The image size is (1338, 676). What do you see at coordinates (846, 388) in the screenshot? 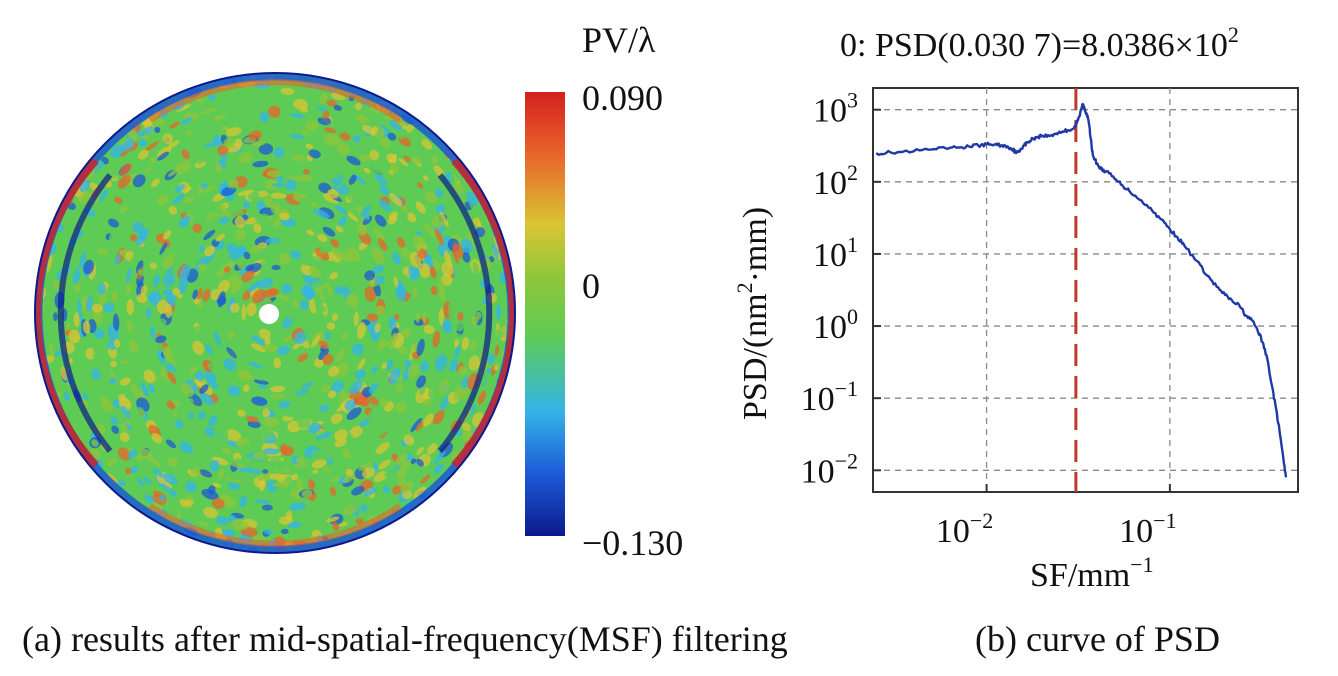
I see `y-tick-exp: −1` at bounding box center [846, 388].